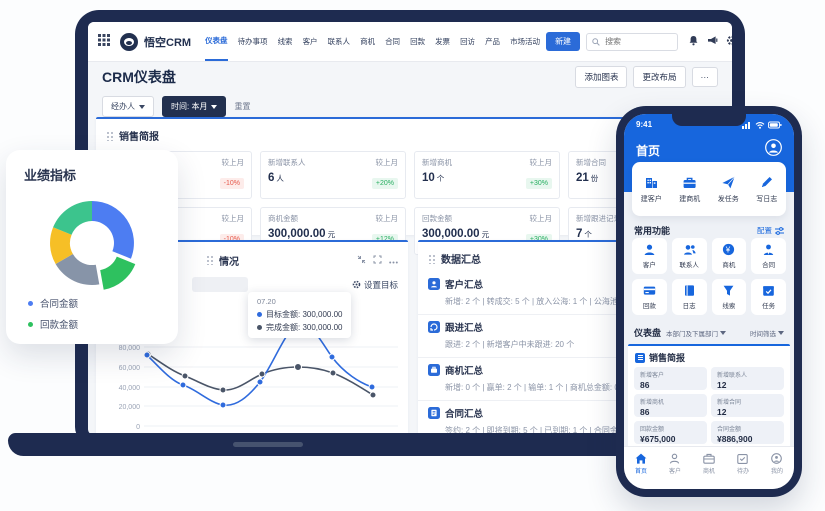  What do you see at coordinates (468, 41) in the screenshot?
I see `nav-item-visits: 回访` at bounding box center [468, 41].